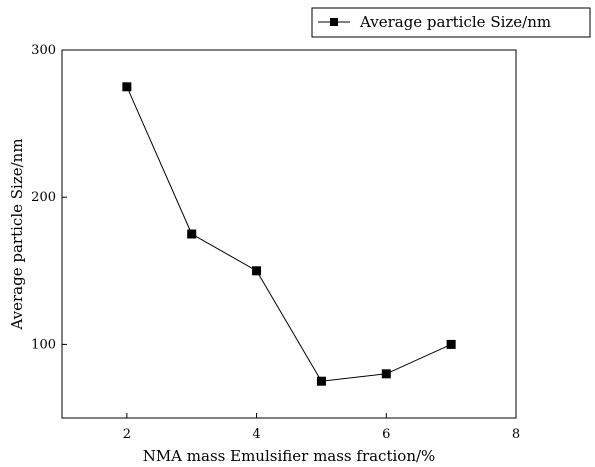 This screenshot has width=595, height=467. What do you see at coordinates (455, 22) in the screenshot?
I see `legend-label: Average particle Size/nm` at bounding box center [455, 22].